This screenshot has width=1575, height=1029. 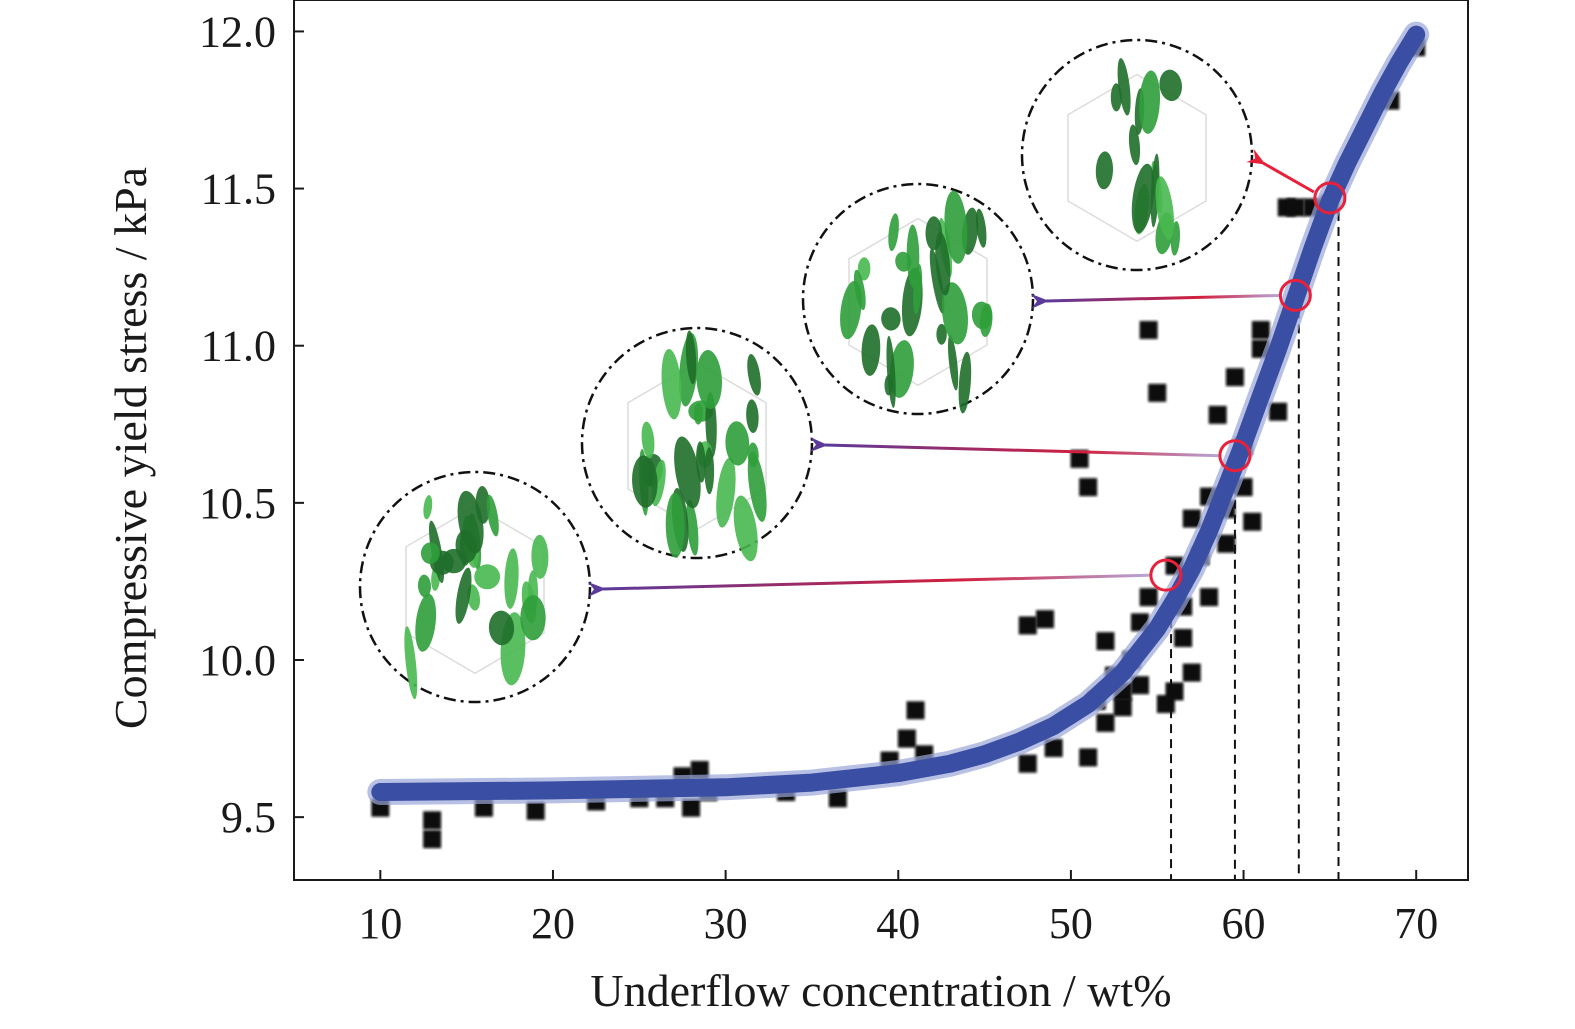 What do you see at coordinates (237, 31) in the screenshot?
I see `y-tick-label-12: 12.0` at bounding box center [237, 31].